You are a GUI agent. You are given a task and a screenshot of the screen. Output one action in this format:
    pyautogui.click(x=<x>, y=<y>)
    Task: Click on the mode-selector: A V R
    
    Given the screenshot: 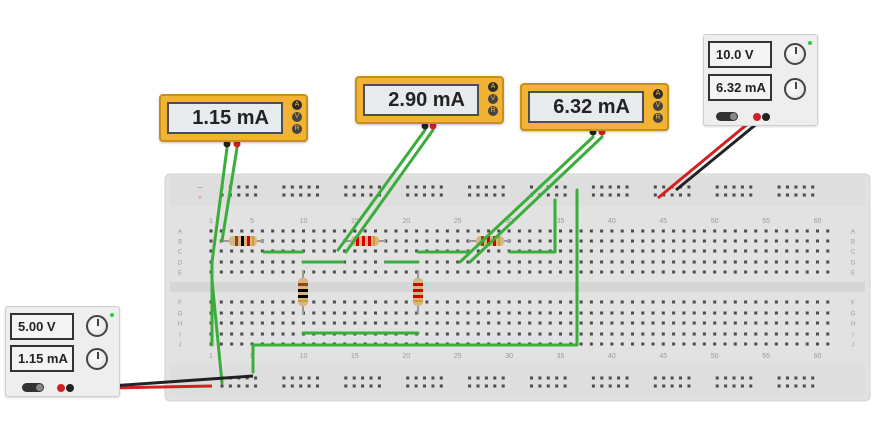 What is the action you would take?
    pyautogui.click(x=493, y=99)
    